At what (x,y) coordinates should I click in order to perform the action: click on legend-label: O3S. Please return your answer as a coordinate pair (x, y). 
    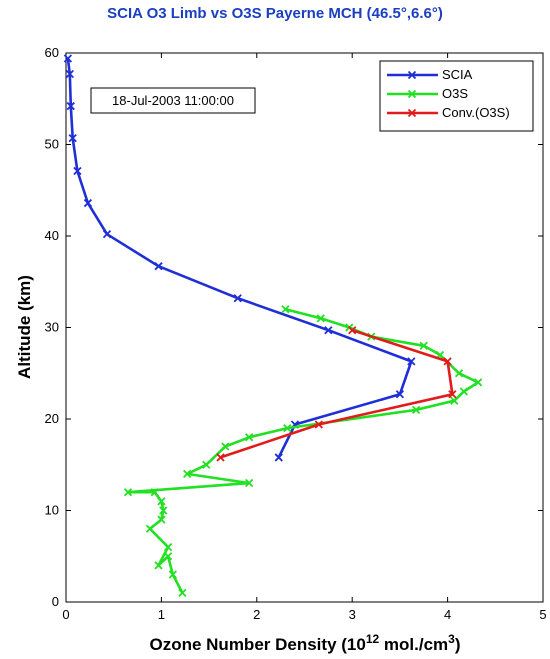
    Looking at the image, I should click on (455, 93).